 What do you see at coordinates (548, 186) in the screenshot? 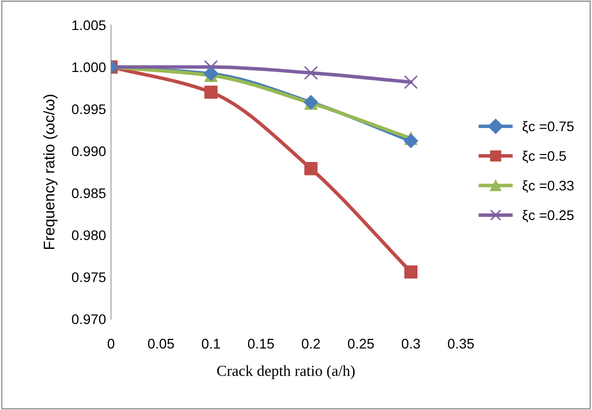
I see `legend-label: ξc =0.33` at bounding box center [548, 186].